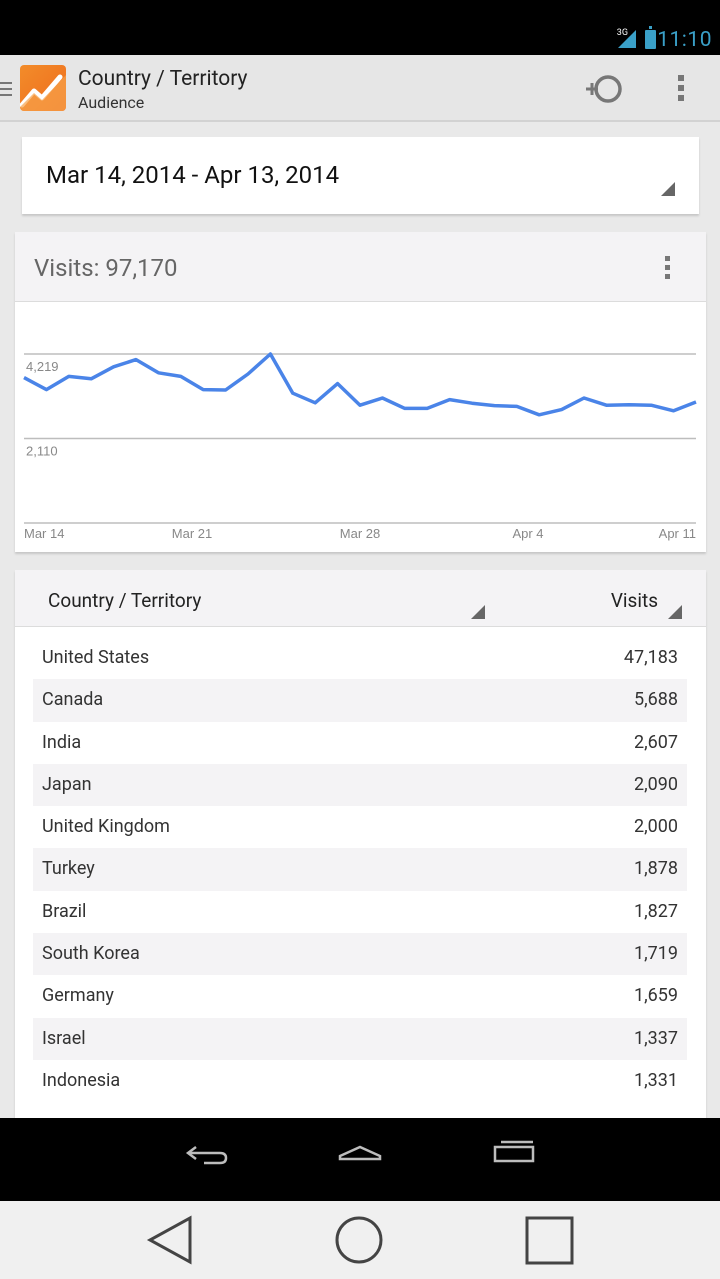 Image resolution: width=720 pixels, height=1279 pixels. I want to click on x-tick-label: Mar 14, so click(44, 533).